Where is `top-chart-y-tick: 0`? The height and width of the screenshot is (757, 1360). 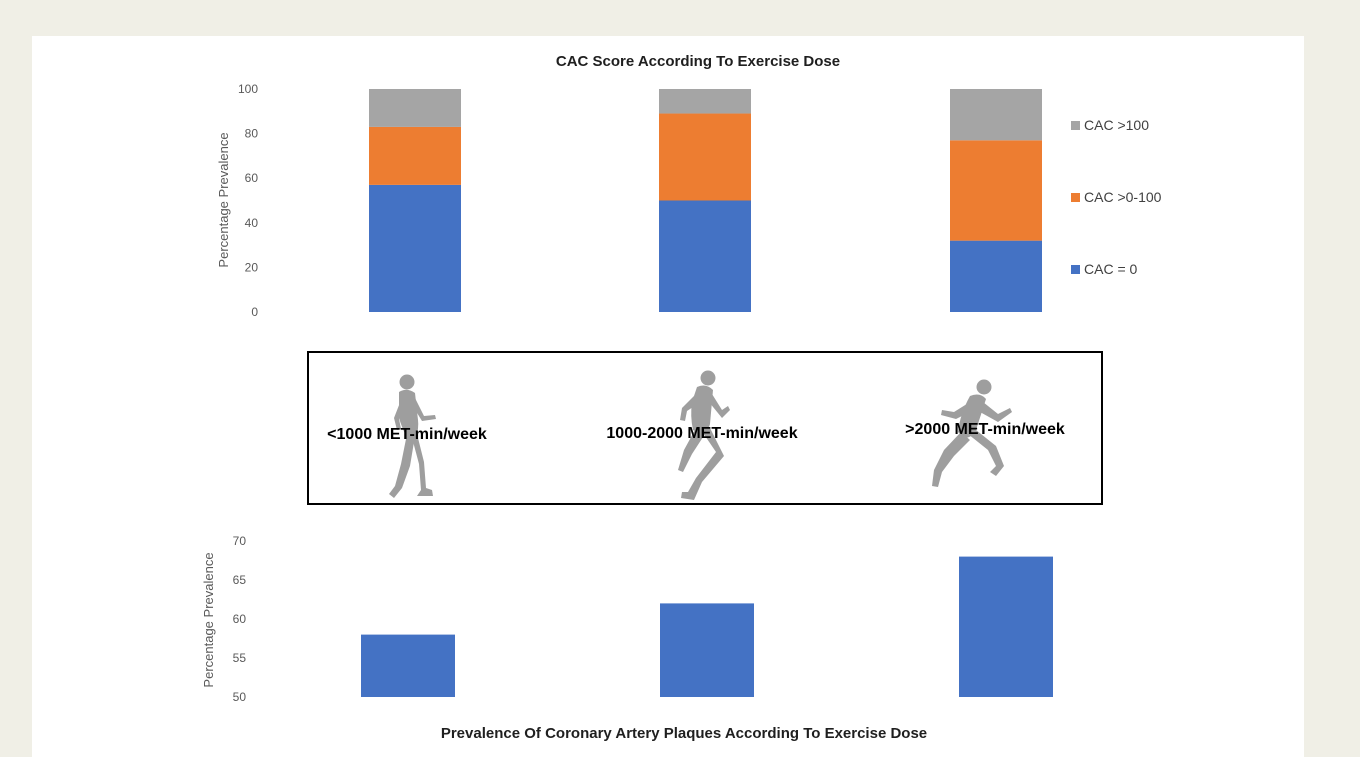
top-chart-y-tick: 0 is located at coordinates (254, 312).